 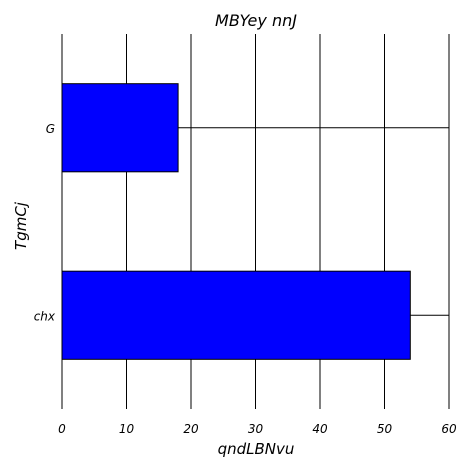 What do you see at coordinates (50, 129) in the screenshot?
I see `y-tick-label: G` at bounding box center [50, 129].